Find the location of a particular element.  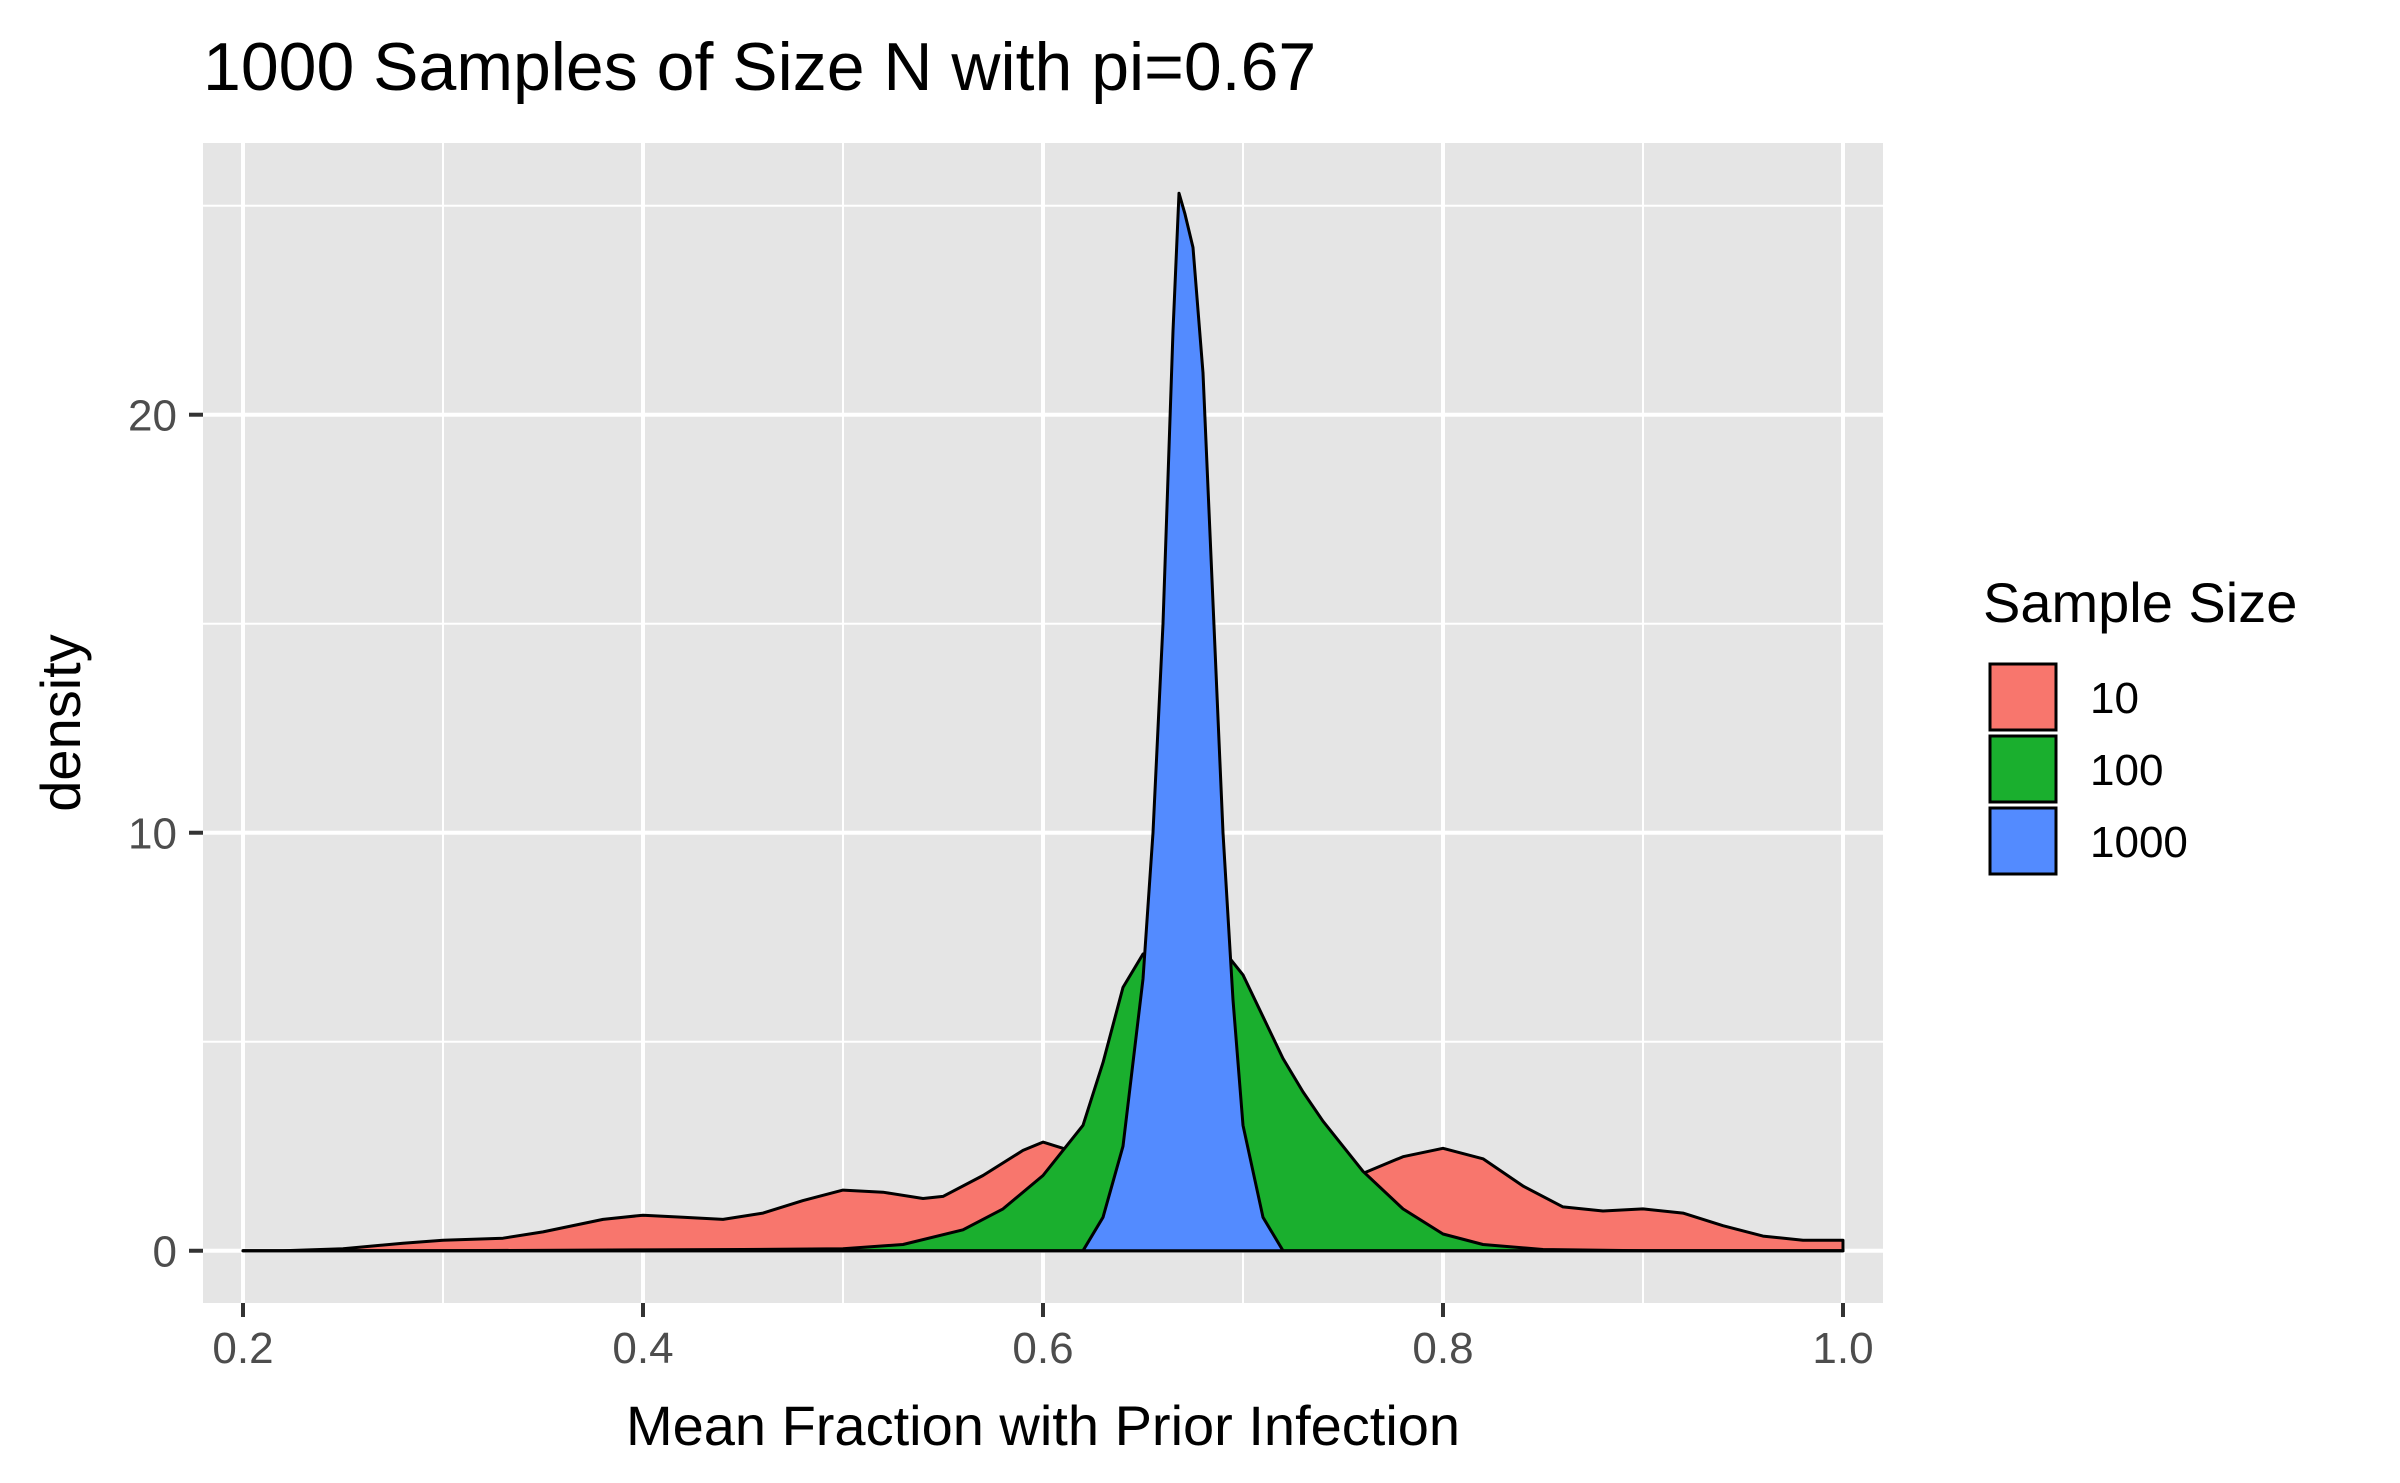

y-axis-title: density is located at coordinates (60, 722).